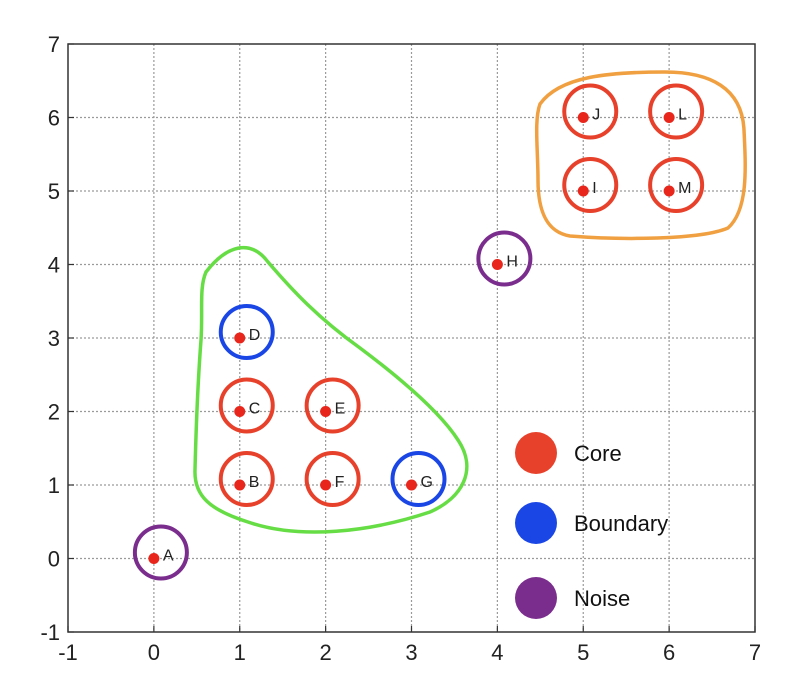 The width and height of the screenshot is (810, 700). Describe the element at coordinates (676, 111) in the screenshot. I see `ring-l-core` at that location.